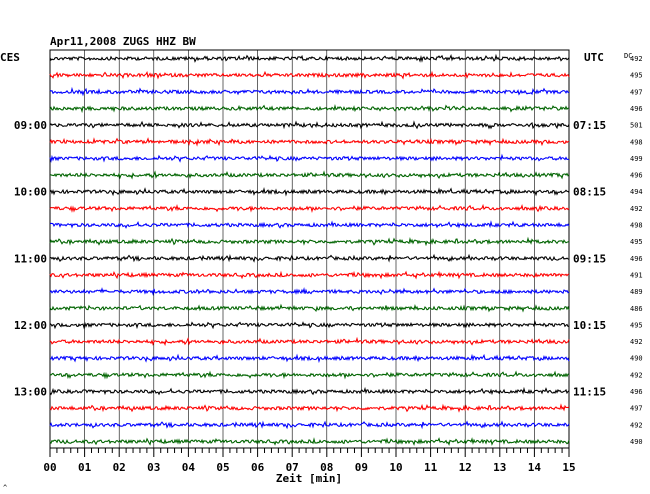 This screenshot has height=494, width=650. Describe the element at coordinates (292, 467) in the screenshot. I see `x-tick-label: 07` at that location.